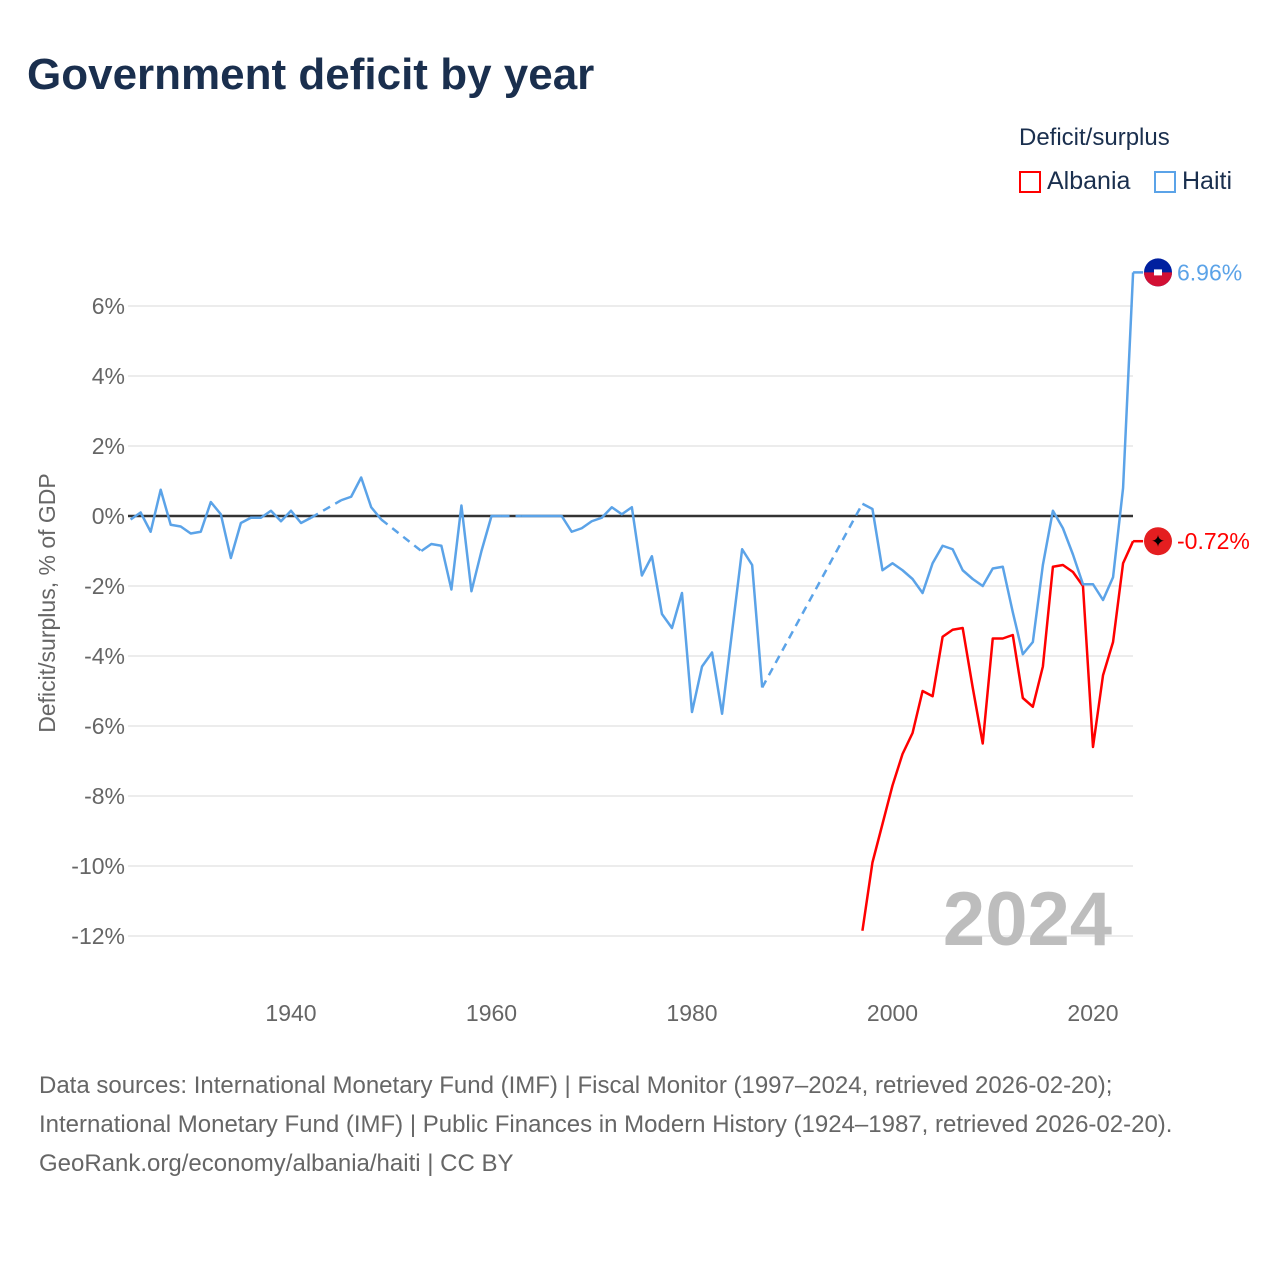 This screenshot has height=1280, width=1280. I want to click on x-tick-label: 2000, so click(892, 1013).